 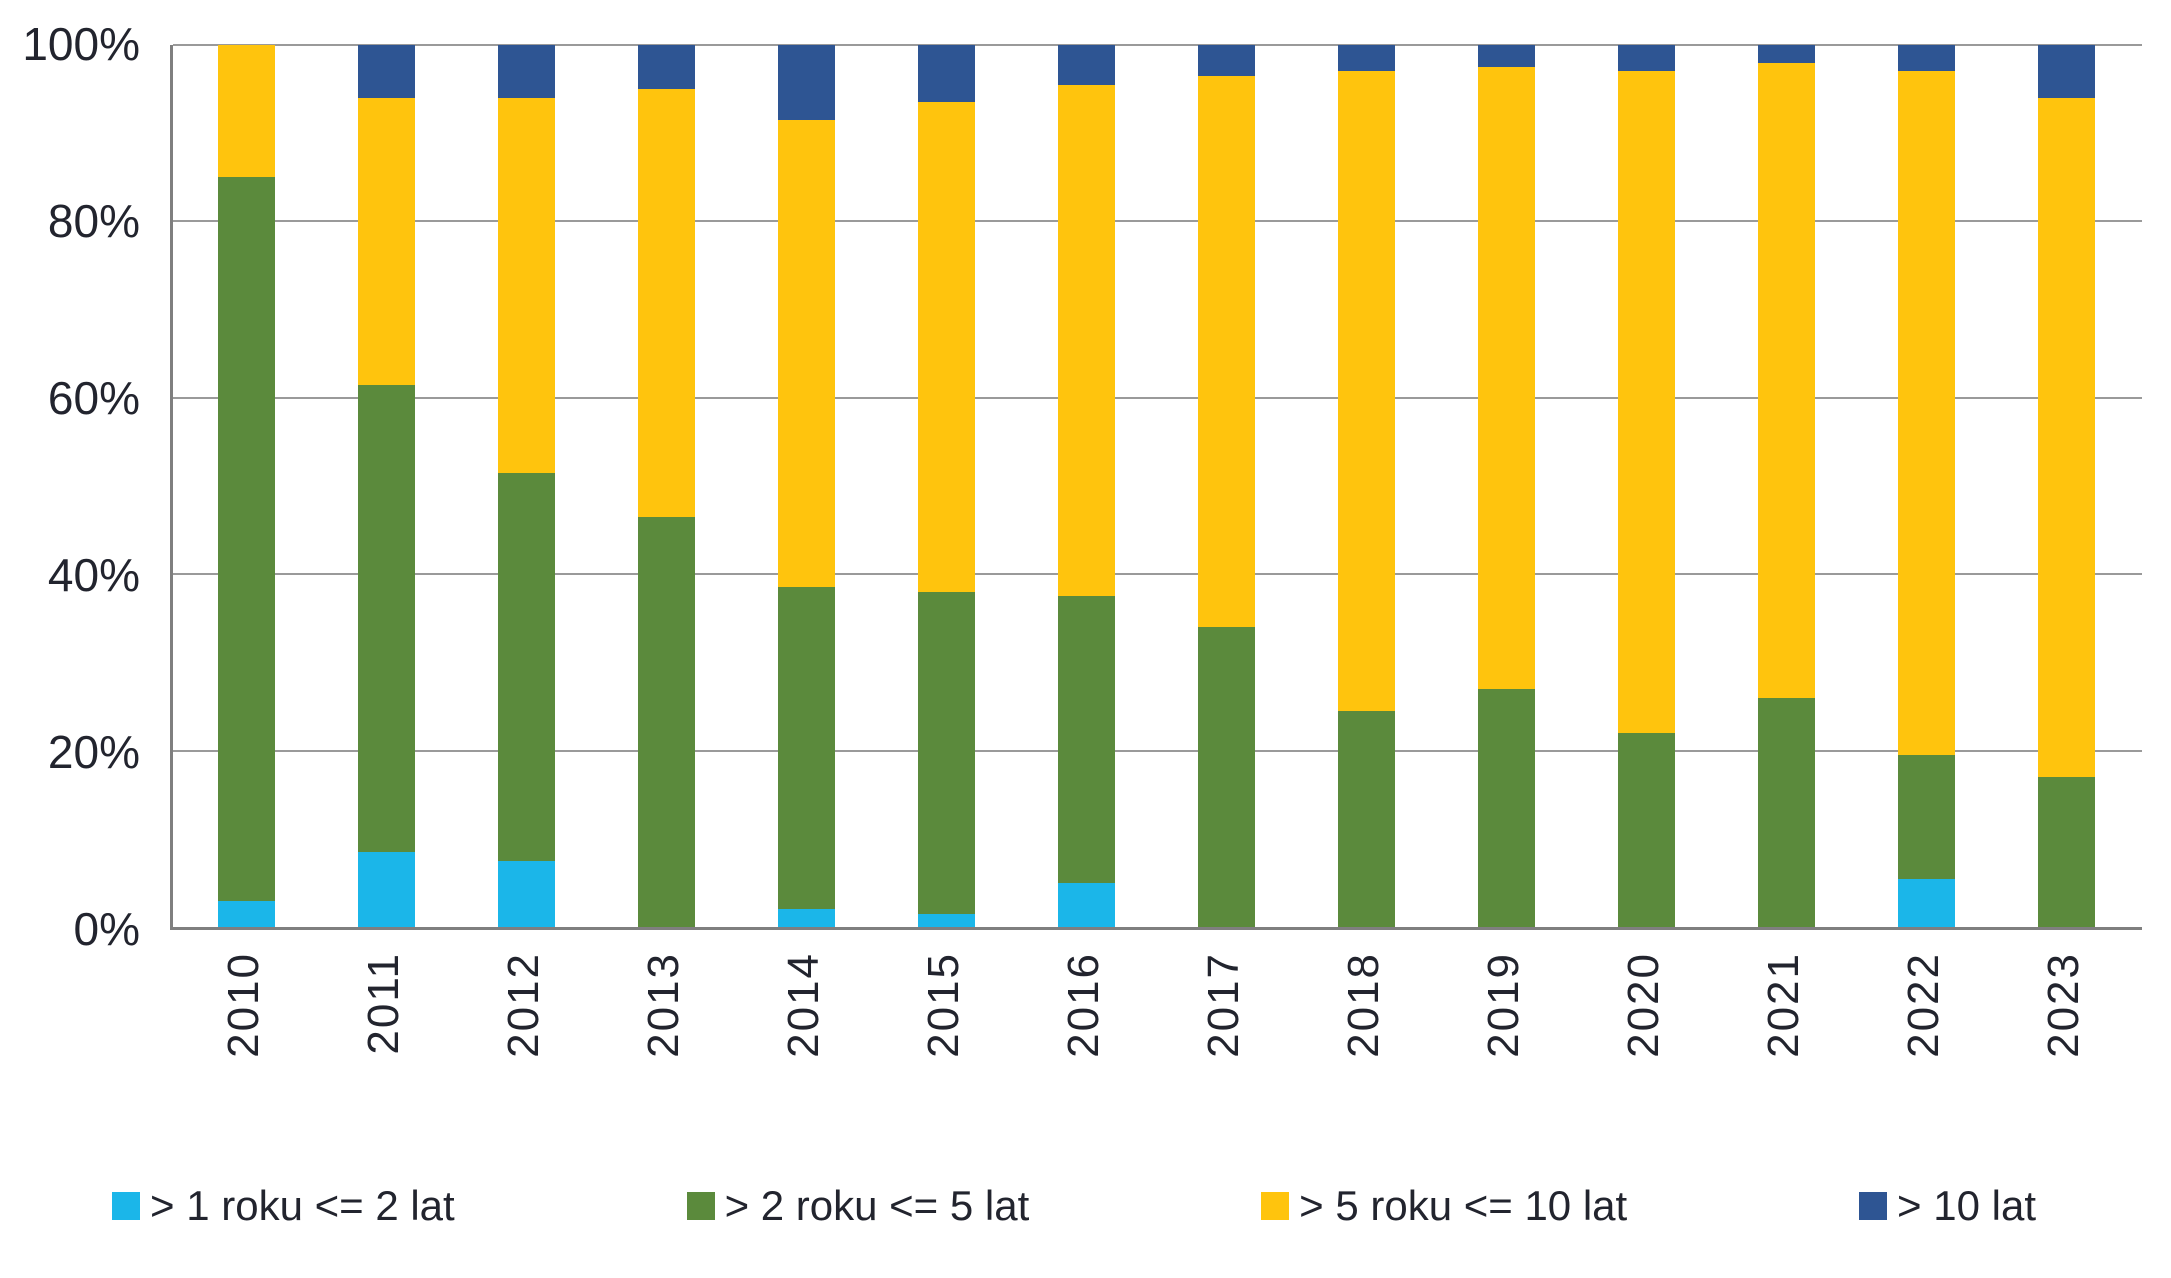 What do you see at coordinates (2063, 1037) in the screenshot?
I see `x-tick-slot-2023: 2023` at bounding box center [2063, 1037].